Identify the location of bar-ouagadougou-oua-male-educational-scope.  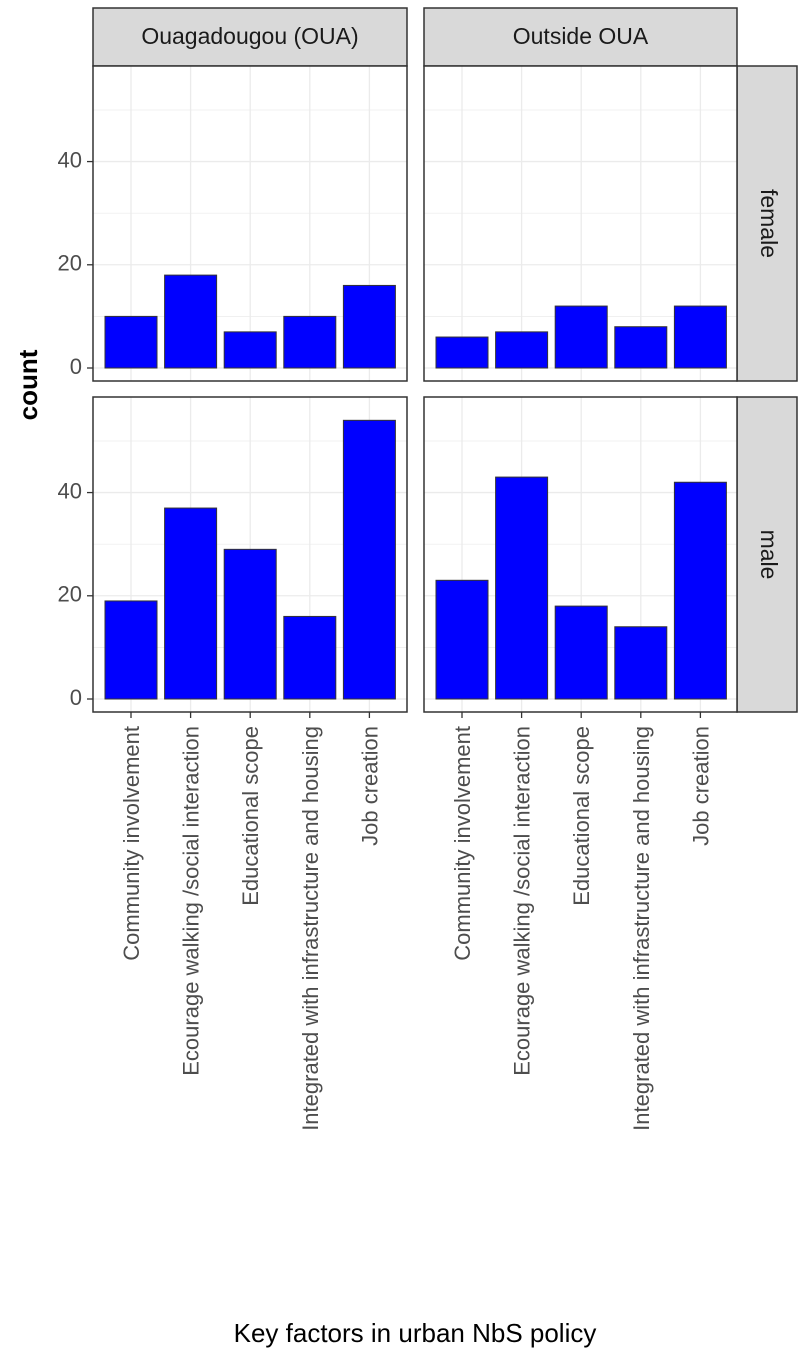
(250, 624).